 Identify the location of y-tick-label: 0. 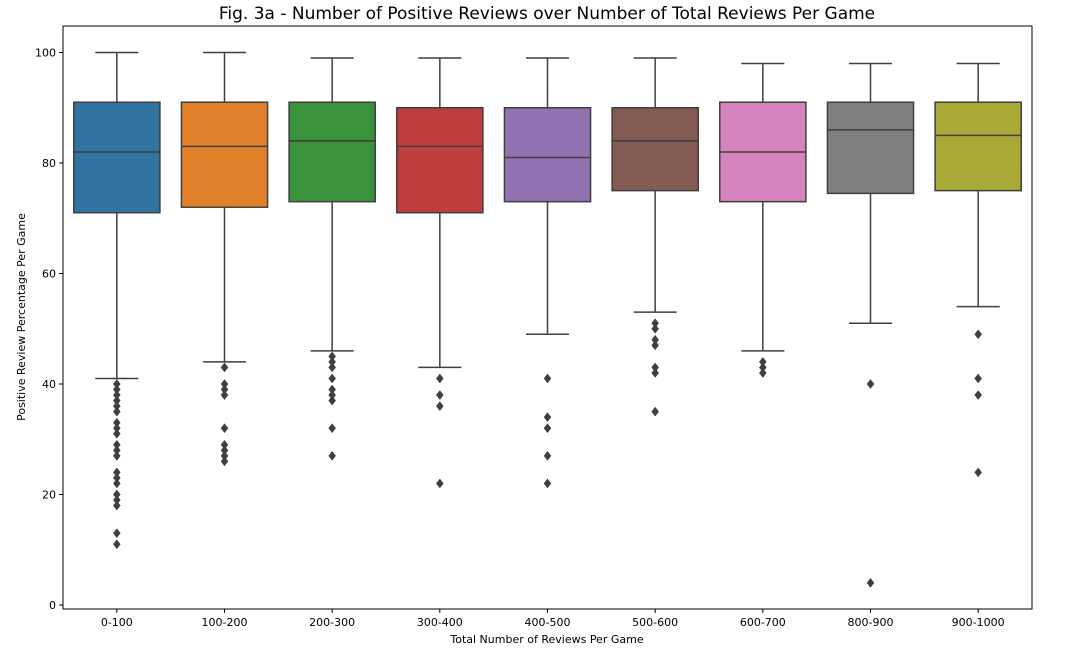
(52, 605).